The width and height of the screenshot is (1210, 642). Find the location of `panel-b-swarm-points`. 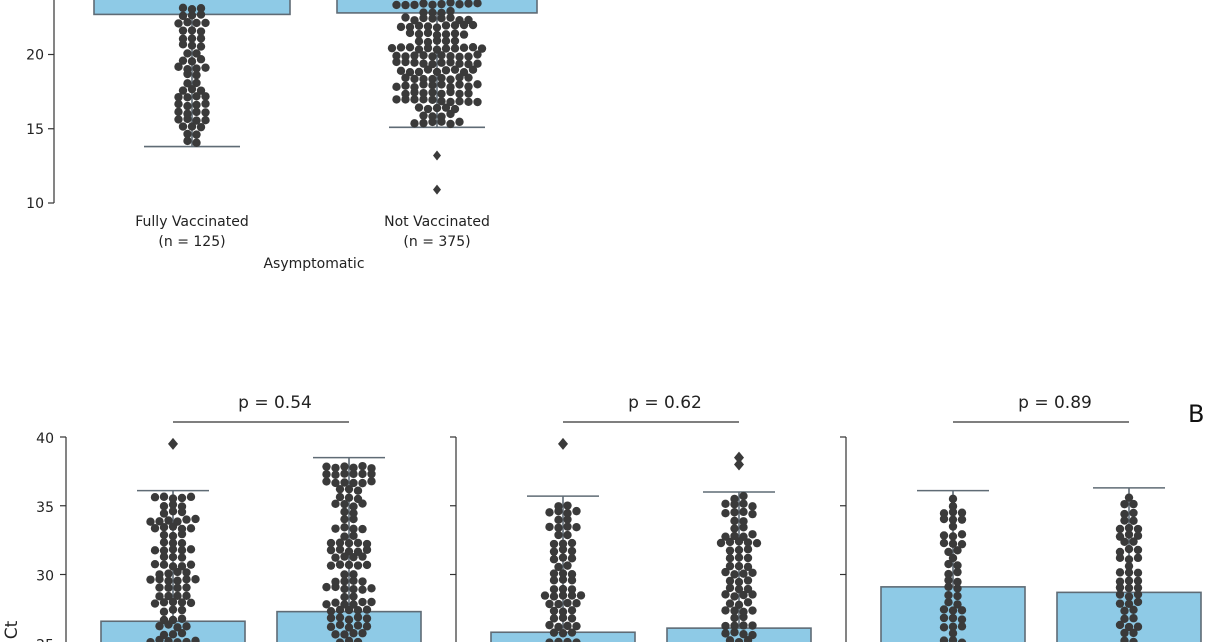

panel-b-swarm-points is located at coordinates (651, 539).